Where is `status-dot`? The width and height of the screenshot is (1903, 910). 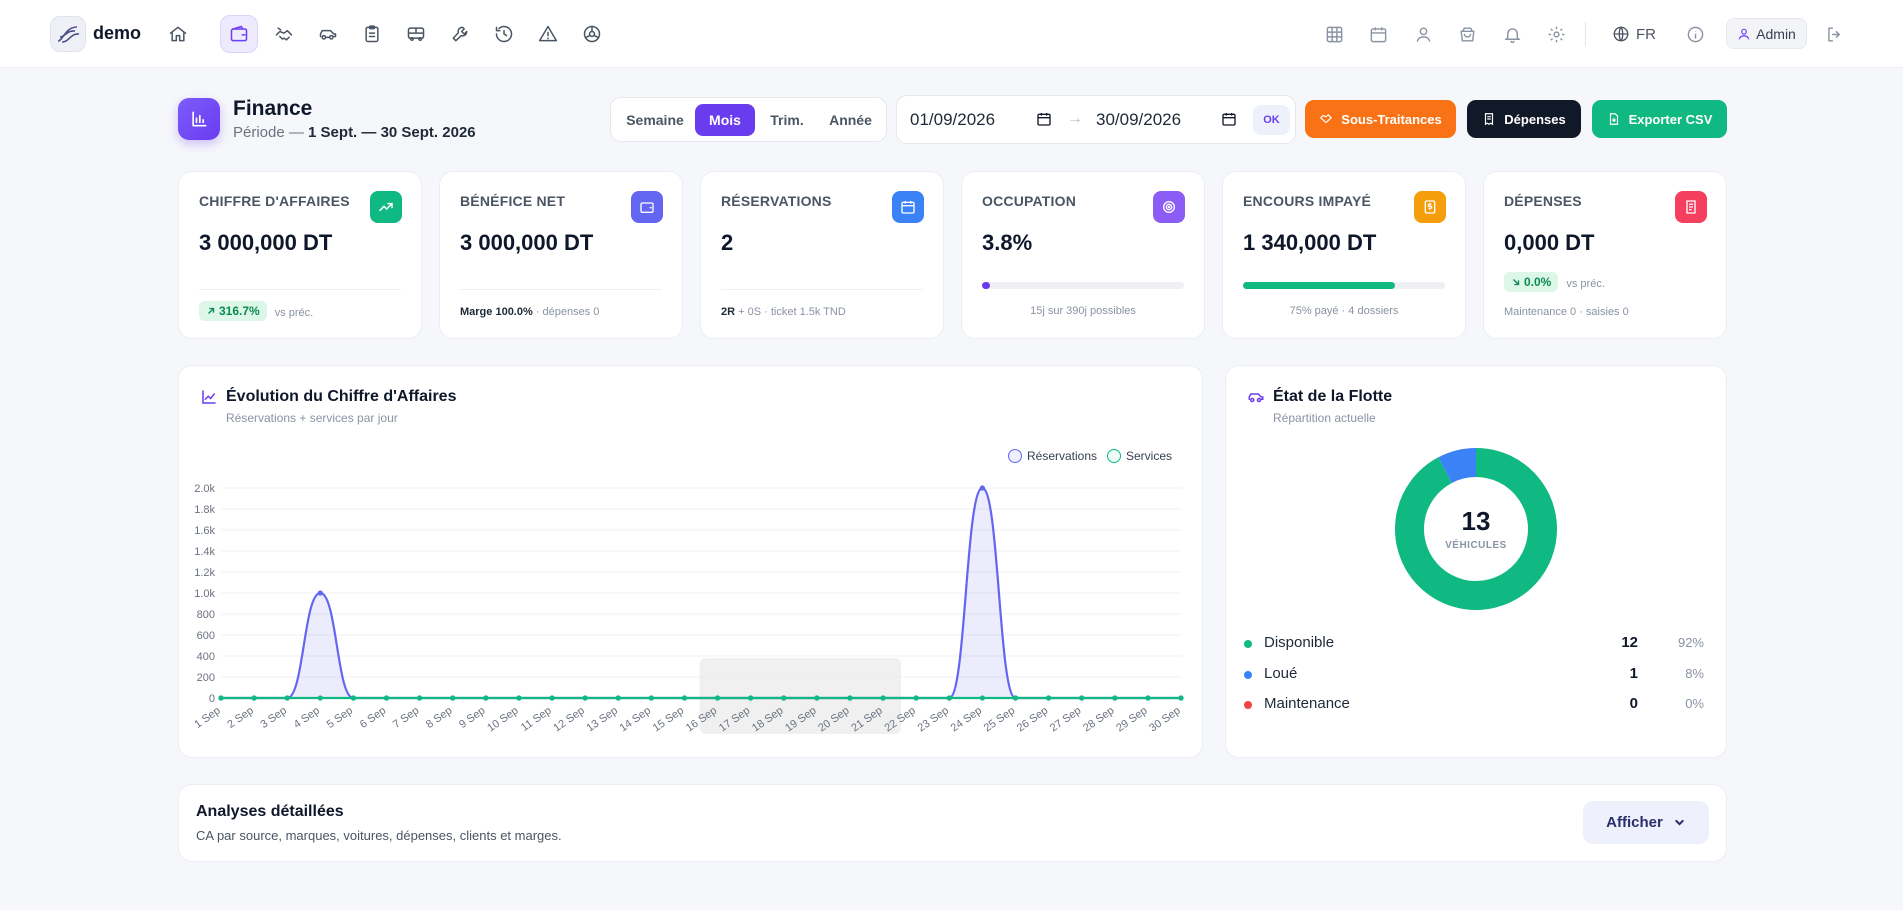 status-dot is located at coordinates (1248, 675).